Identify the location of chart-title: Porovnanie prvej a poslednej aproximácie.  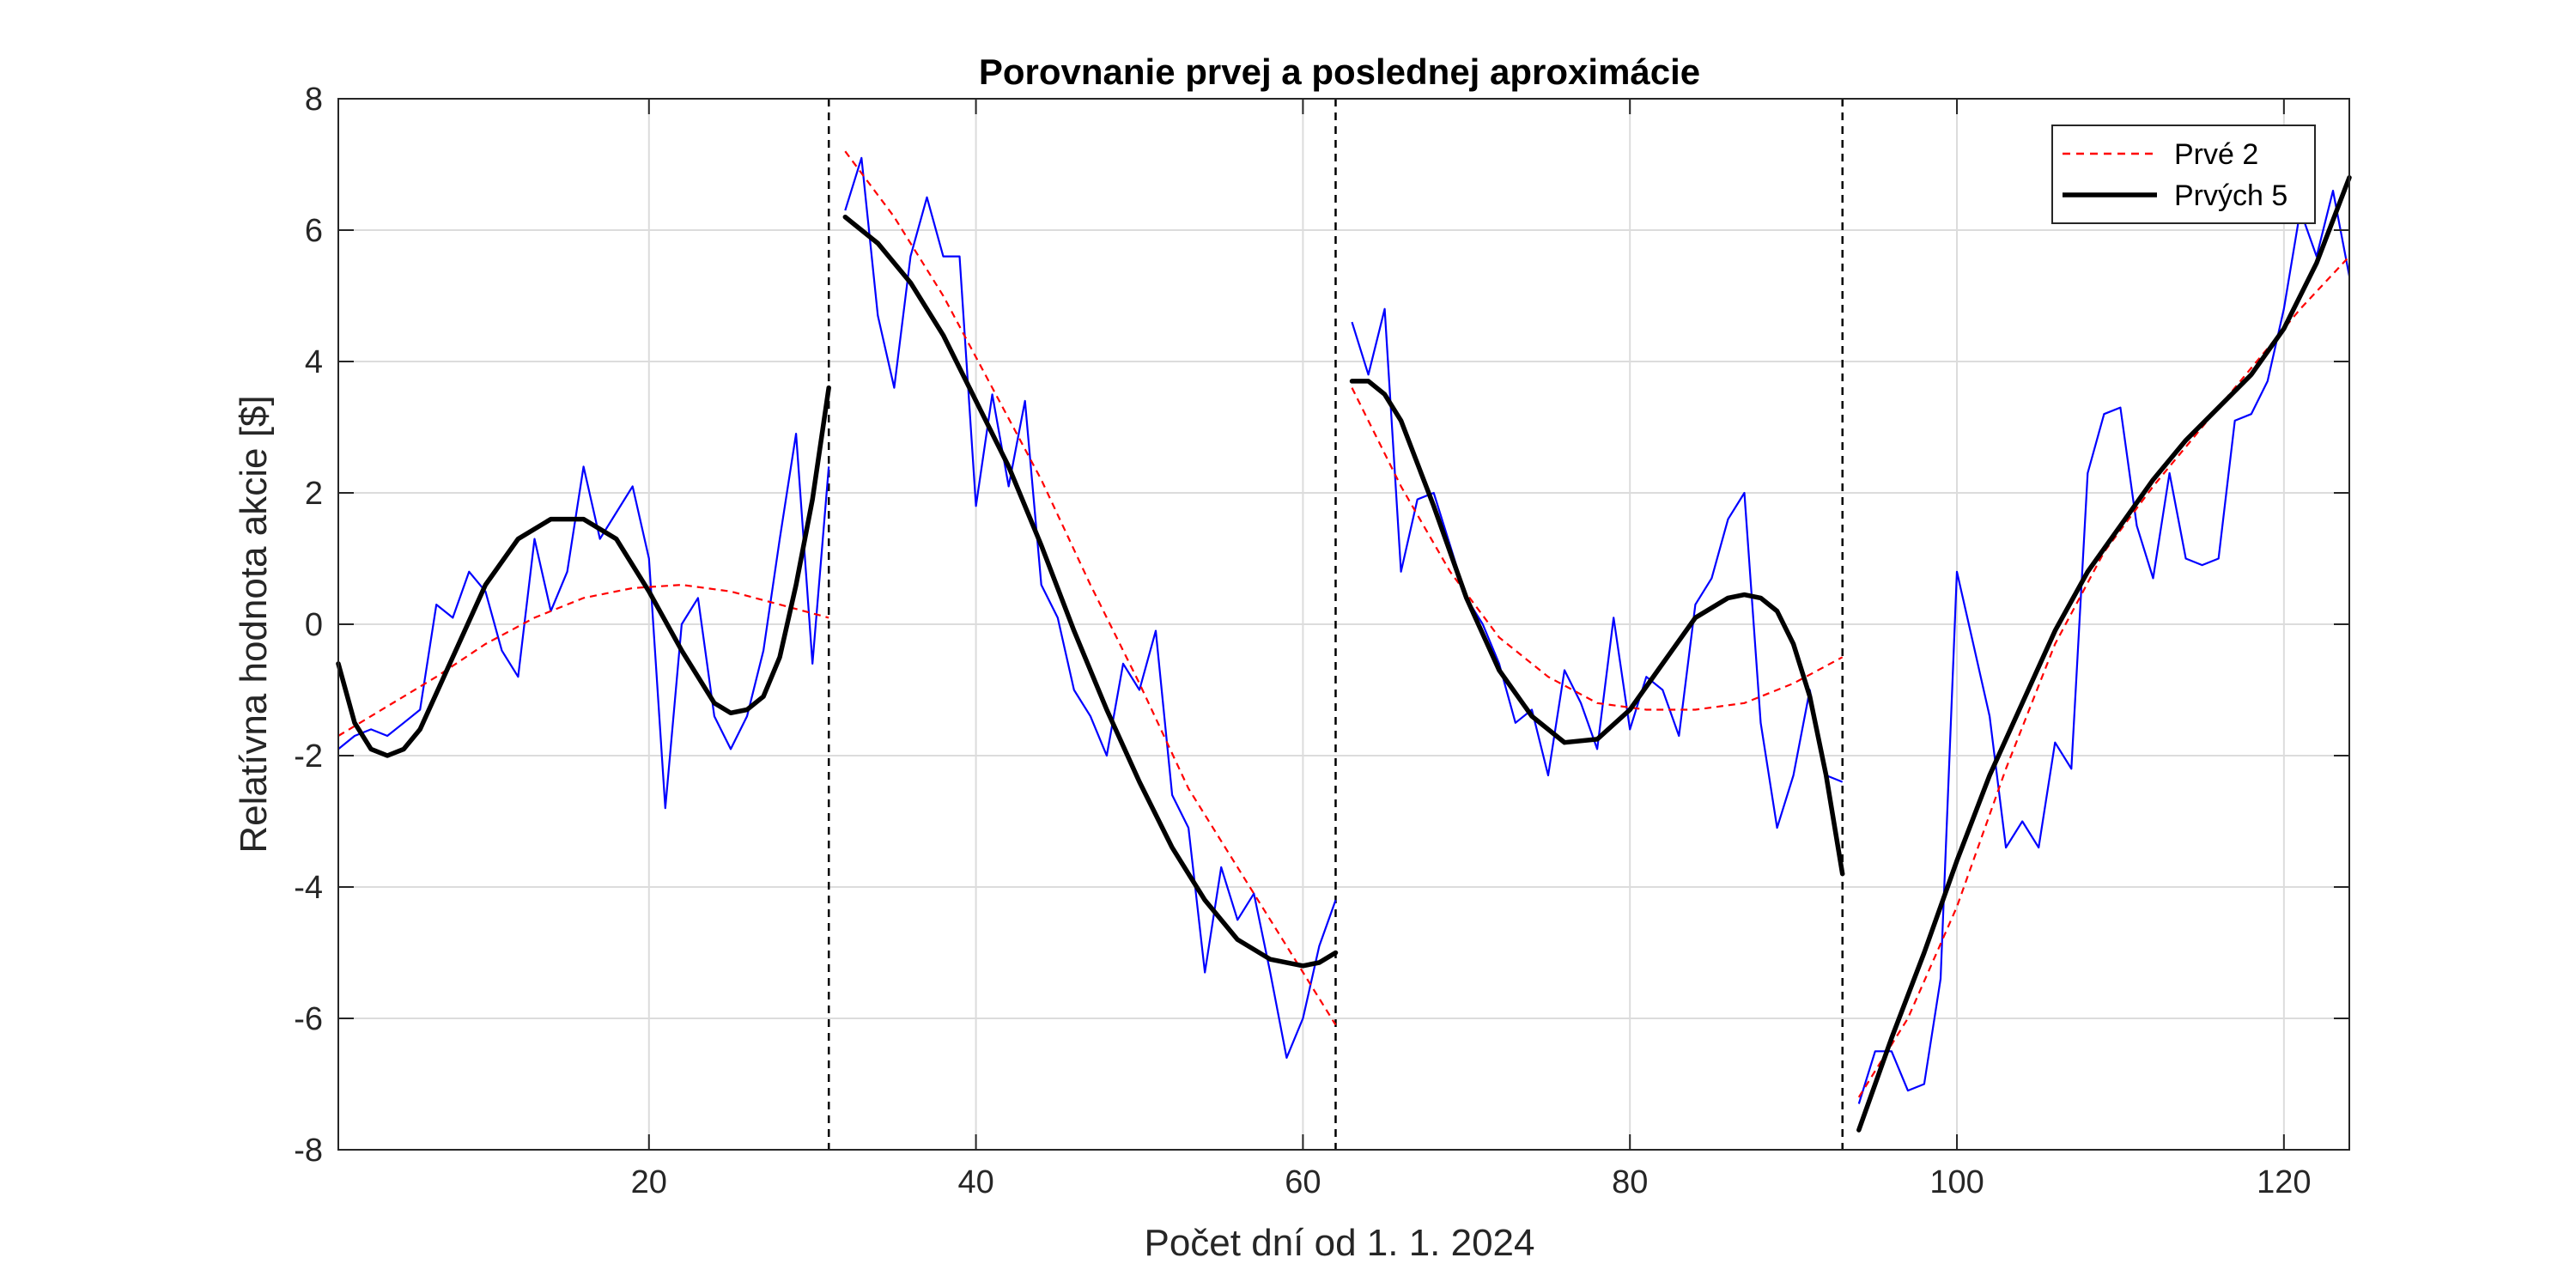
(1339, 72).